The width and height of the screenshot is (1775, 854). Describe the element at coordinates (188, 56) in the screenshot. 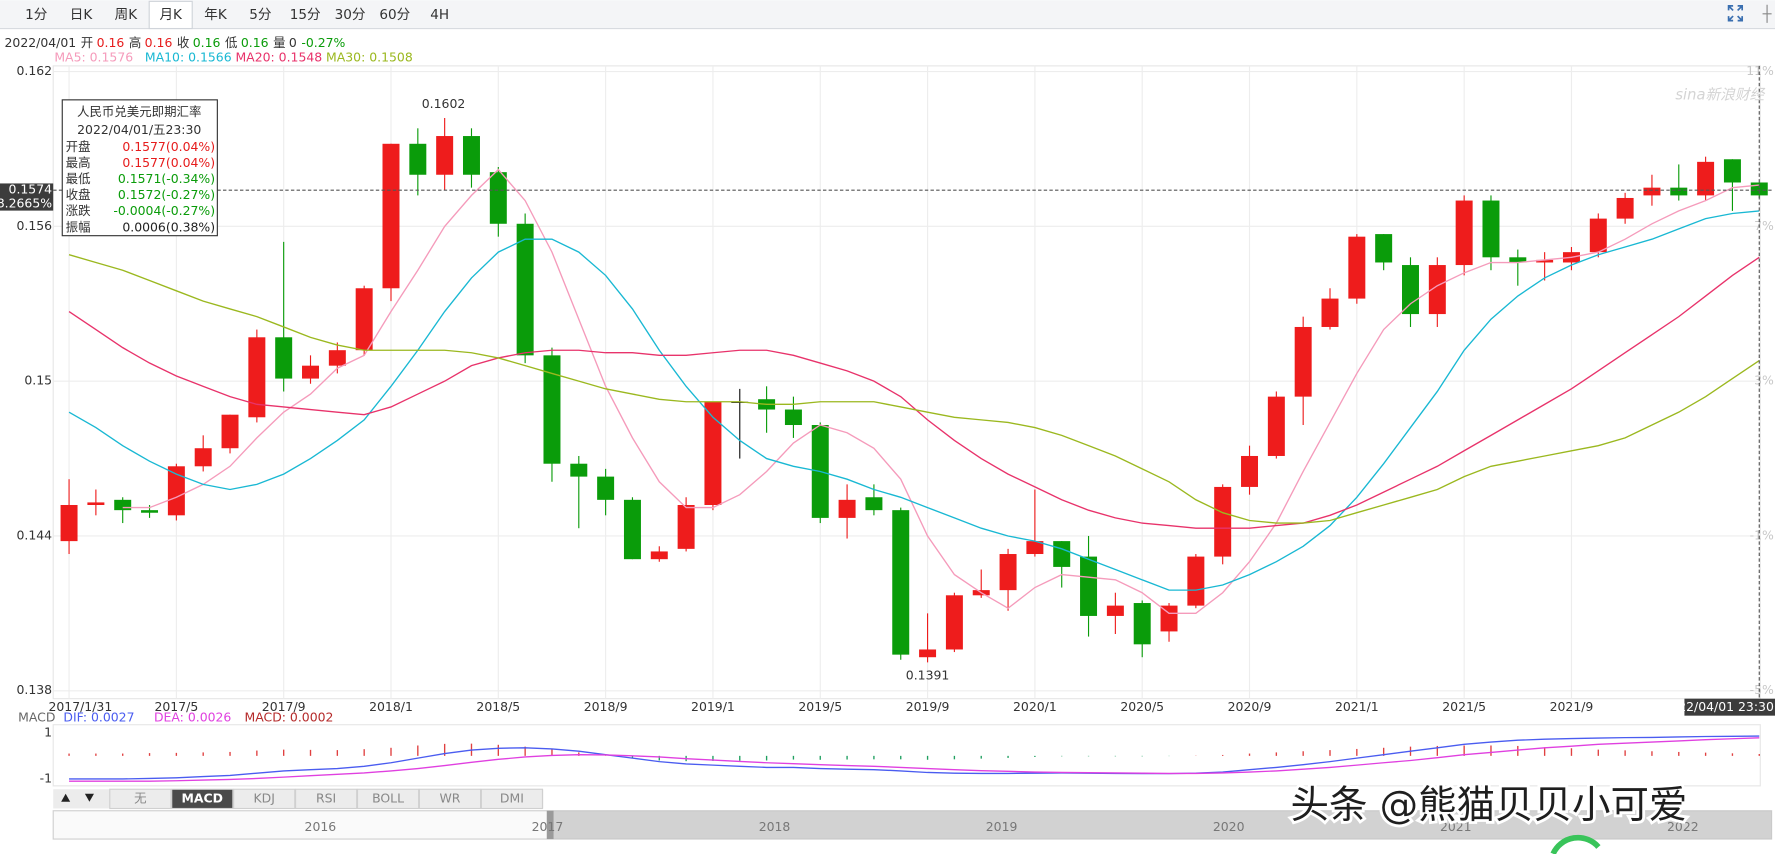

I see `legend-entry: MA10: 0.1566` at that location.